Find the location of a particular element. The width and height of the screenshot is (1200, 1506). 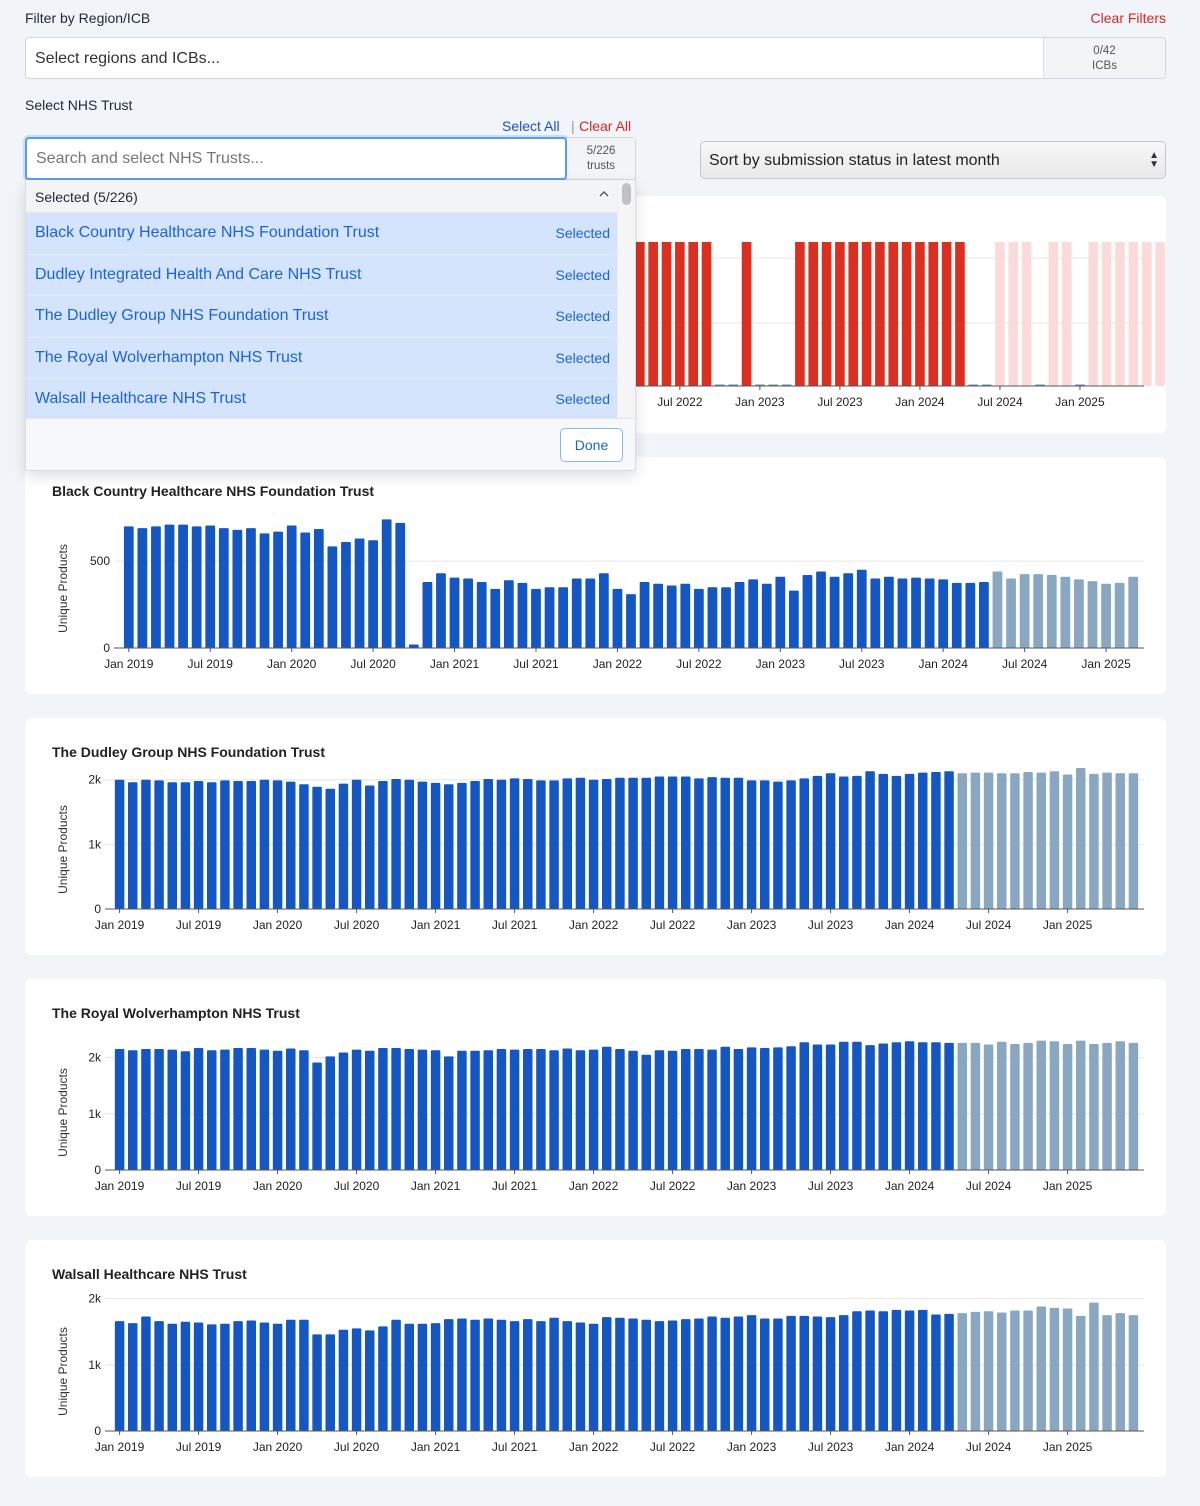

selected-group-header: Selected (5/226) is located at coordinates (322, 196).